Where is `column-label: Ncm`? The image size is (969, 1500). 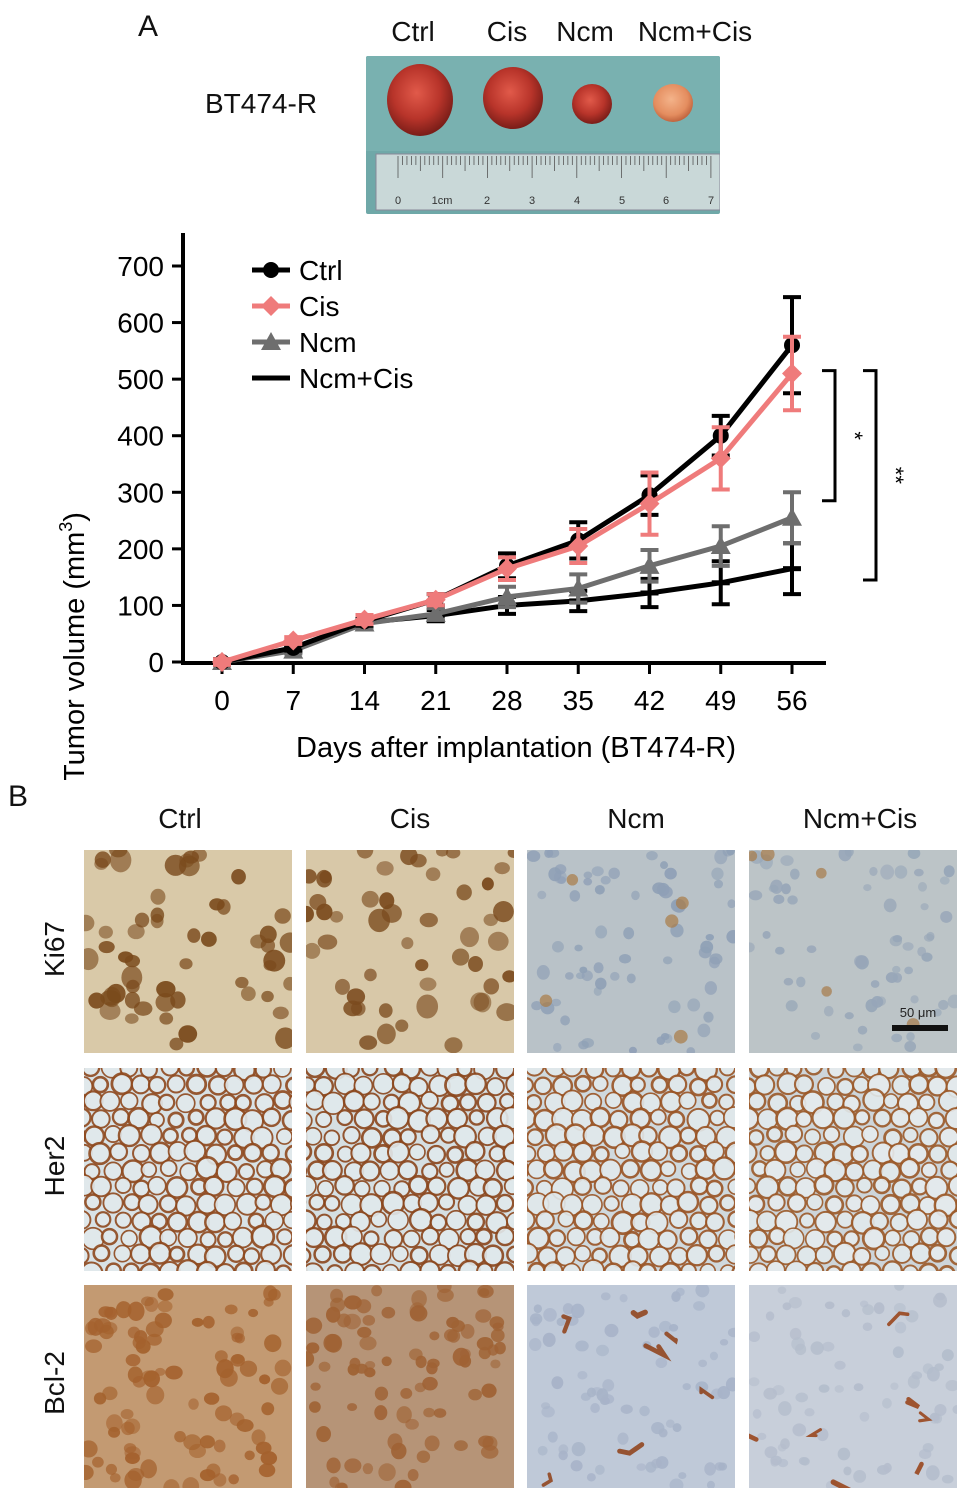 column-label: Ncm is located at coordinates (636, 818).